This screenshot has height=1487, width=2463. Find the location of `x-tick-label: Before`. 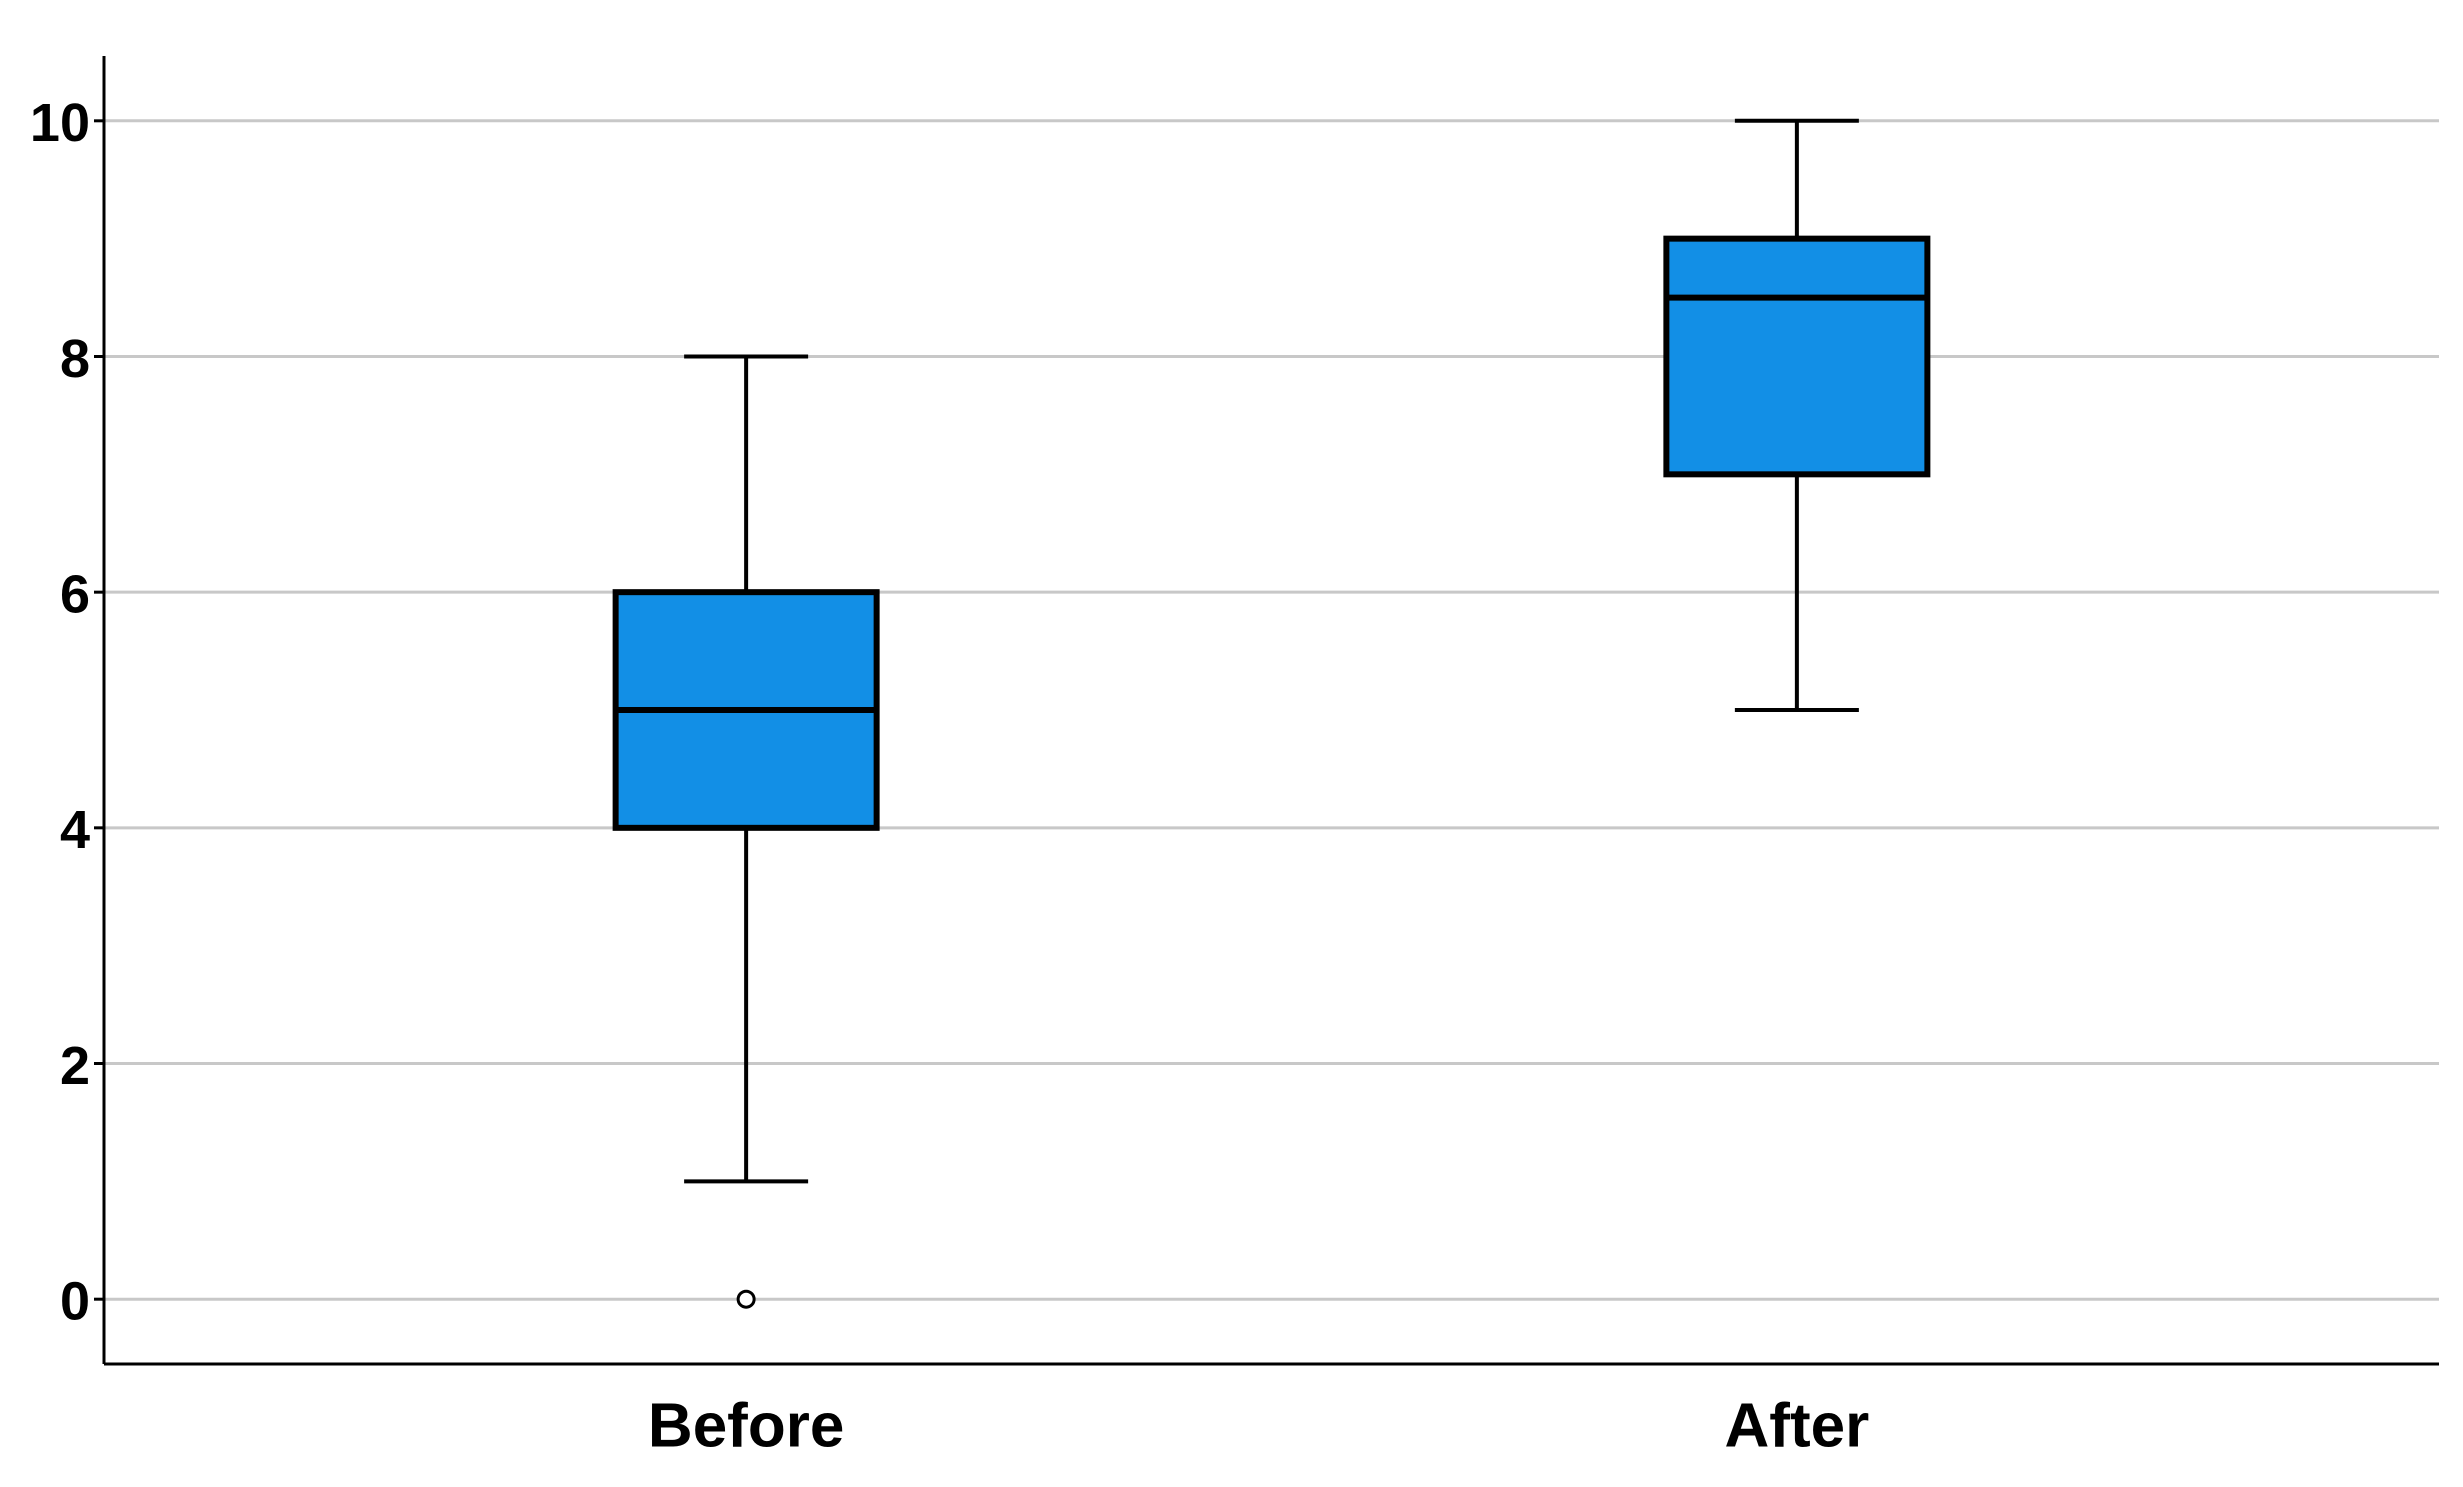

x-tick-label: Before is located at coordinates (746, 1425).